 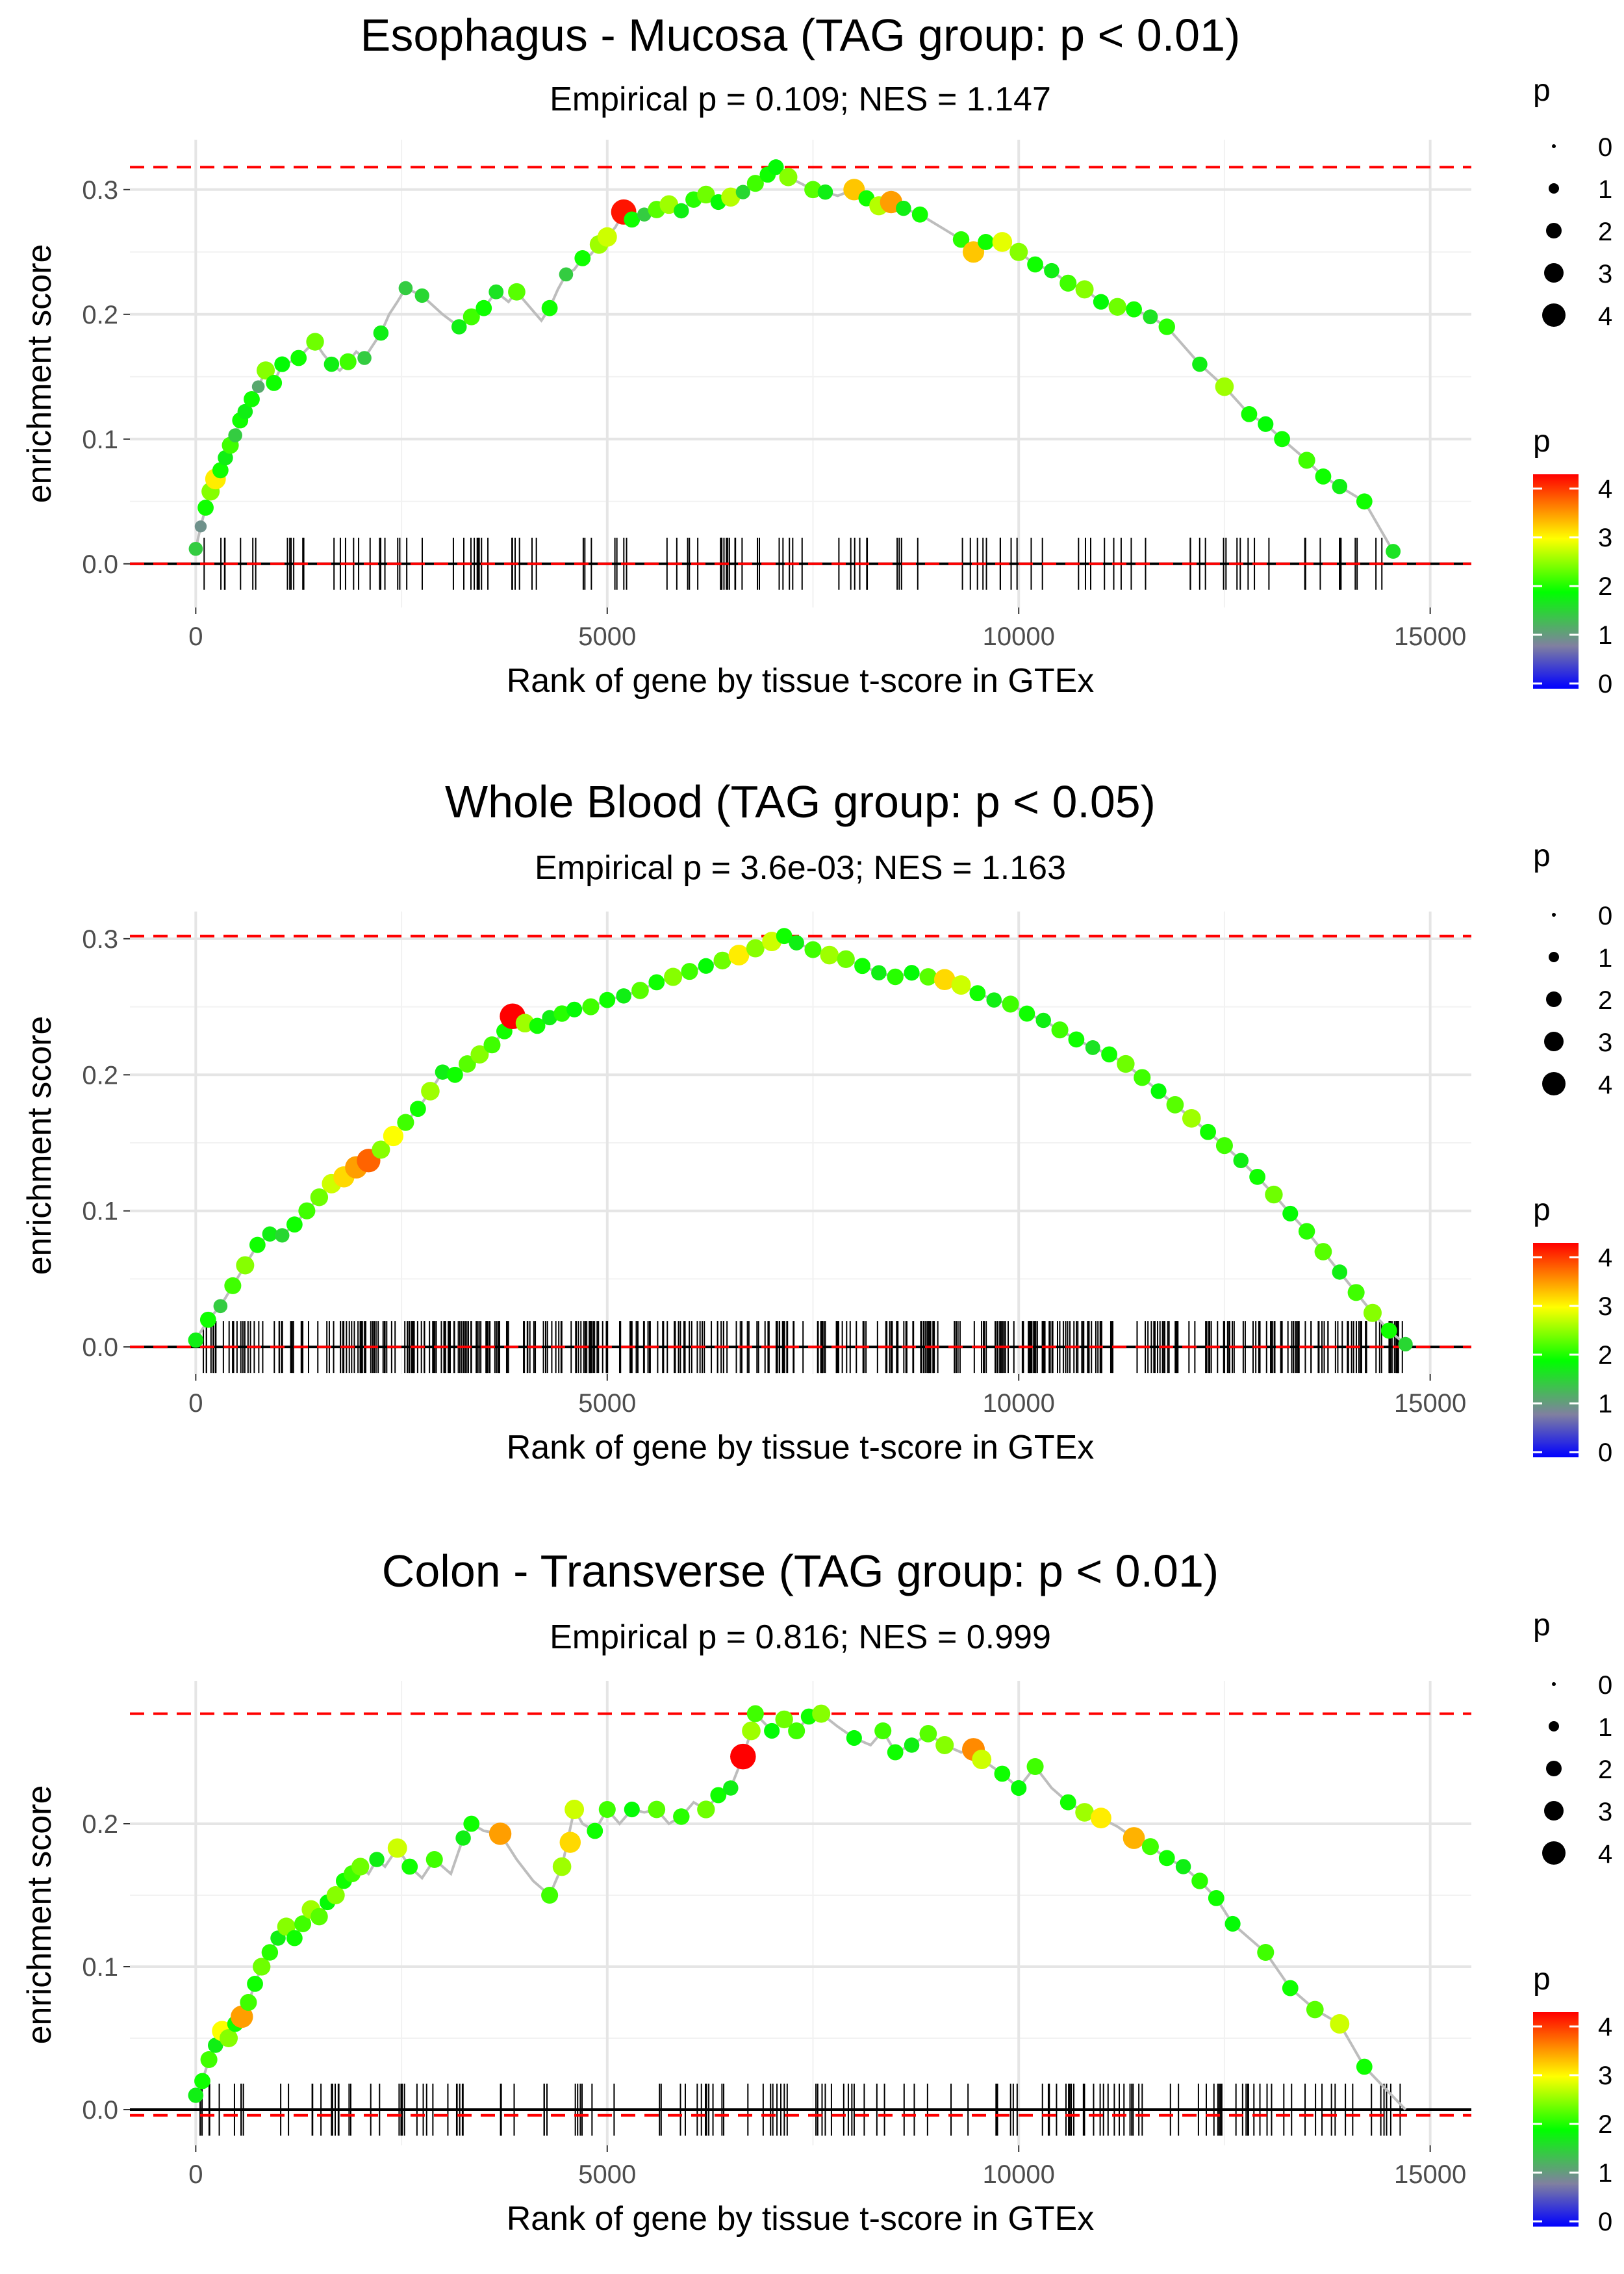 What do you see at coordinates (1605, 916) in the screenshot?
I see `legend-size-label-0: 0` at bounding box center [1605, 916].